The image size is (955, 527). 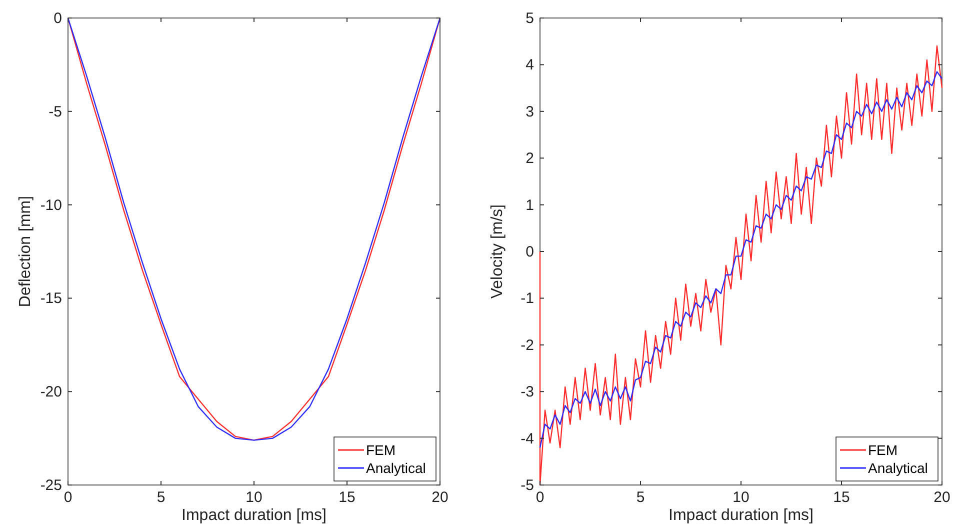 I want to click on y-tick-label: -3, so click(x=527, y=392).